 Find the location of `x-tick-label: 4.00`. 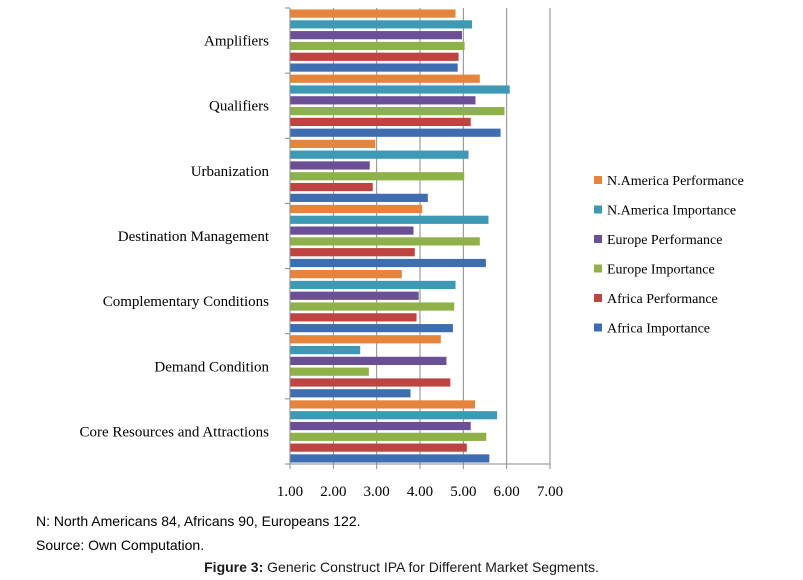

x-tick-label: 4.00 is located at coordinates (420, 492).